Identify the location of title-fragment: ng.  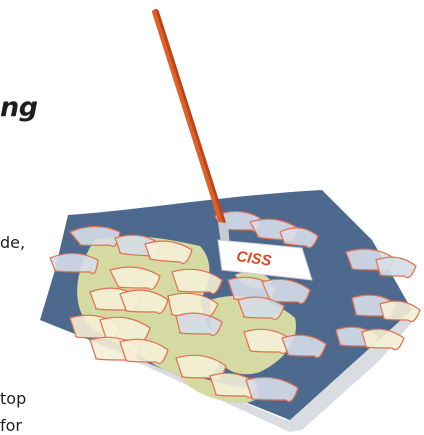
(19, 107).